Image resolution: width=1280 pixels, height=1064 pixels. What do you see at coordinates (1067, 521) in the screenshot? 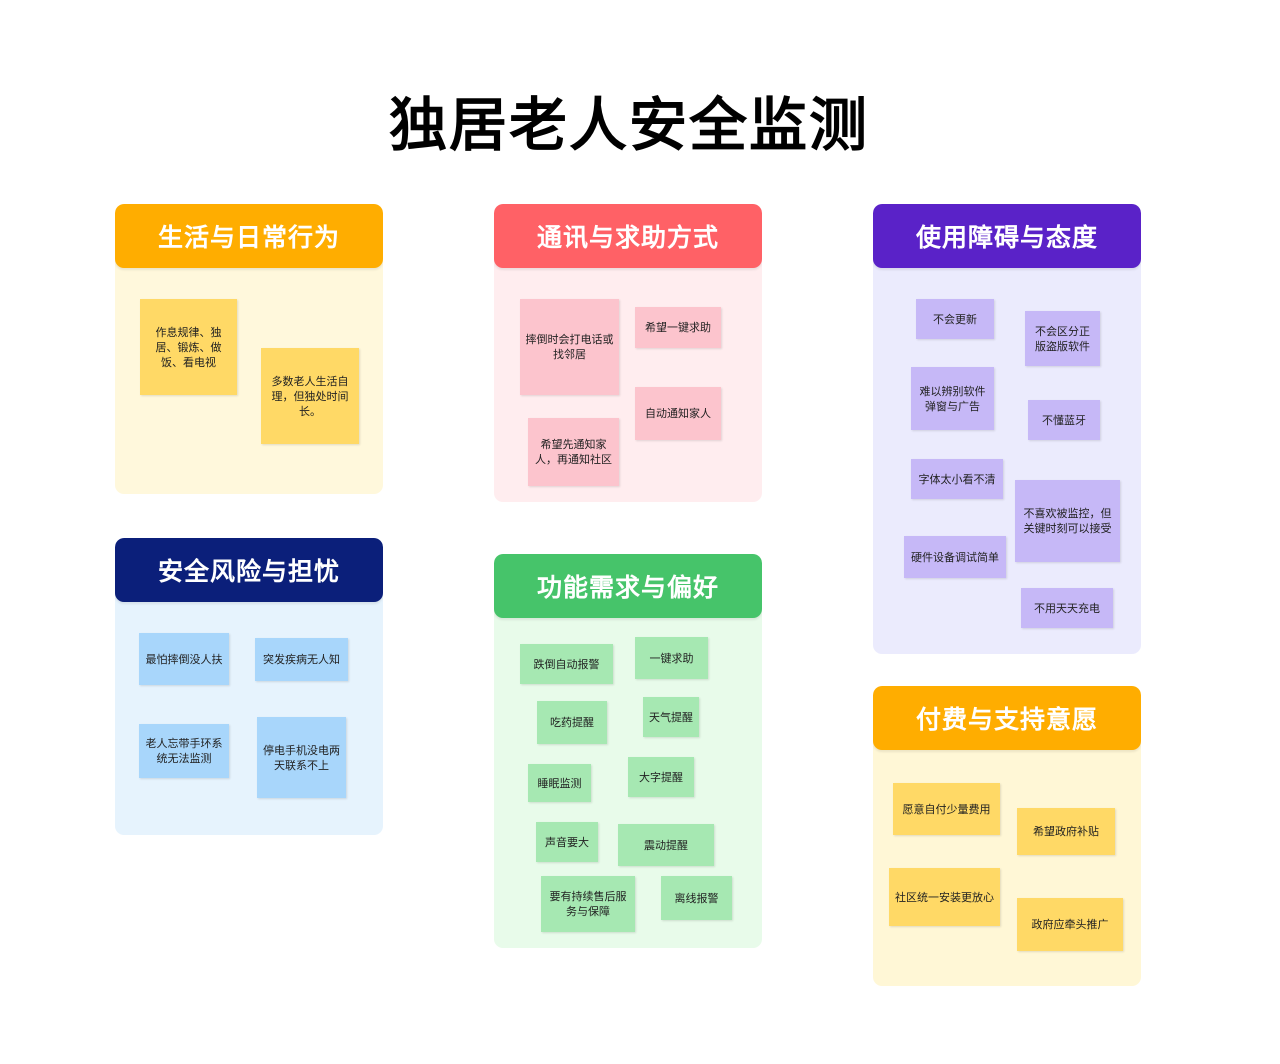
I see `sticky-note: 不喜欢被监控，但关键时刻可以接受` at bounding box center [1067, 521].